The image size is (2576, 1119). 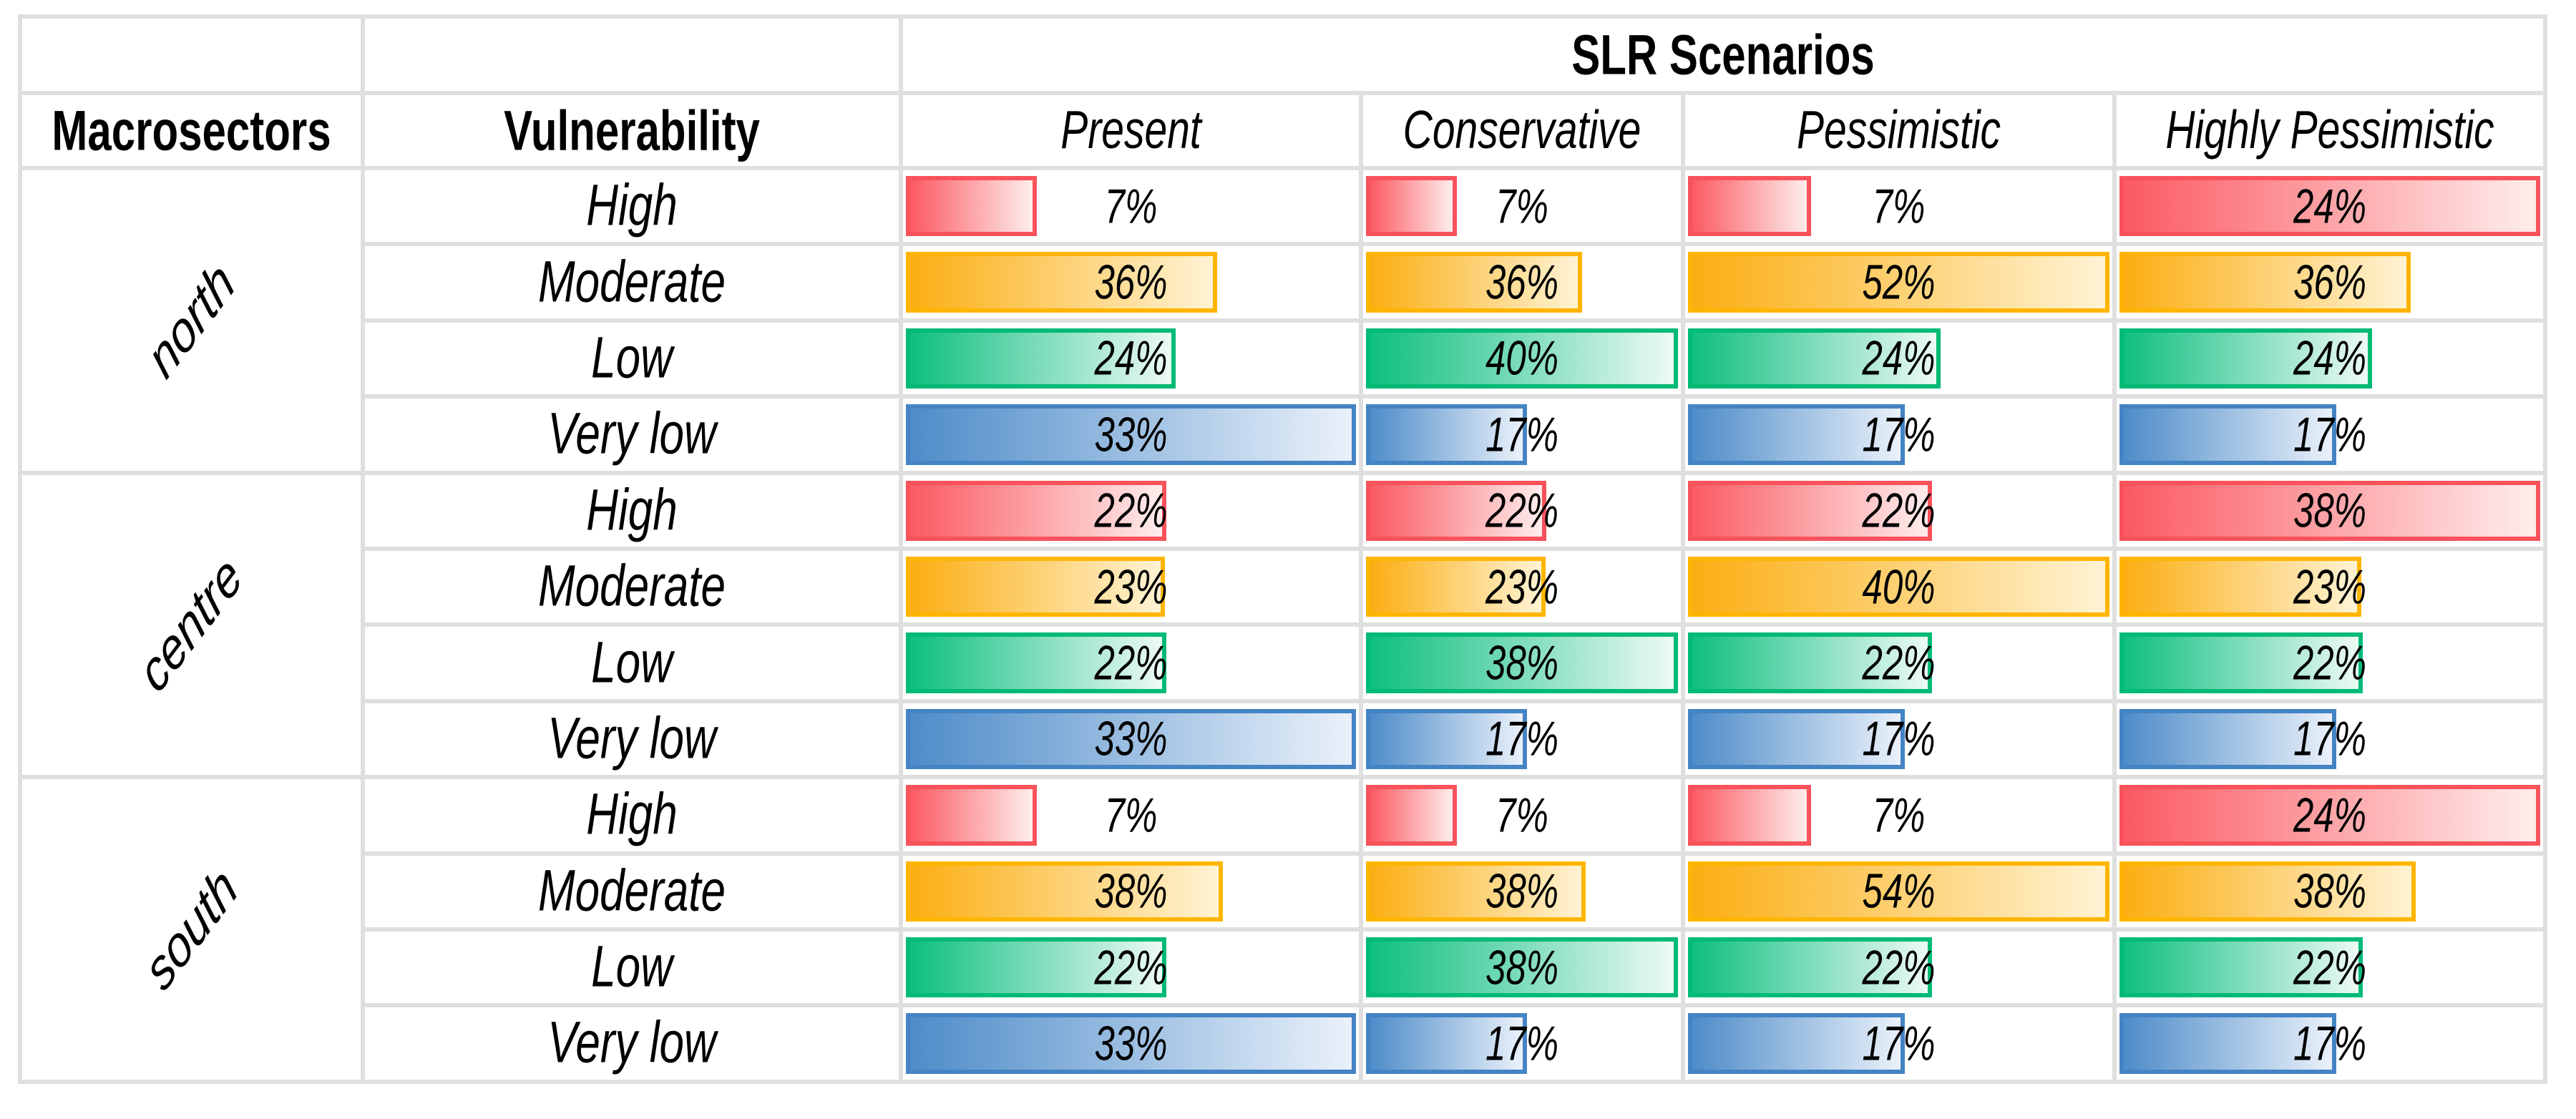 I want to click on data-cell: 52%, so click(x=1898, y=282).